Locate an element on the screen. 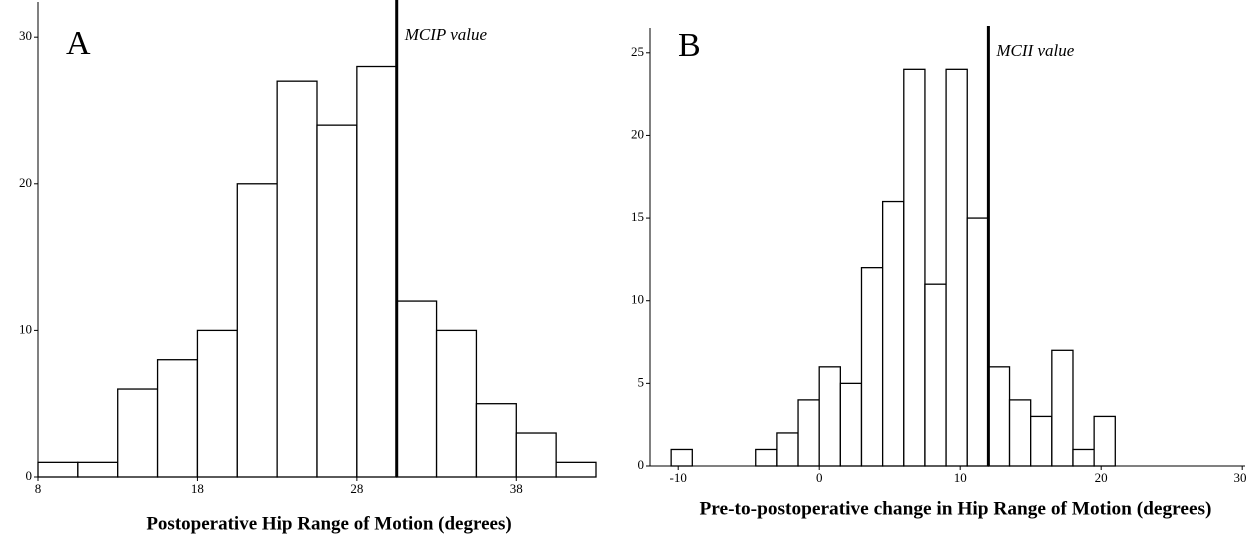 This screenshot has width=1253, height=543. panel-label: B is located at coordinates (689, 45).